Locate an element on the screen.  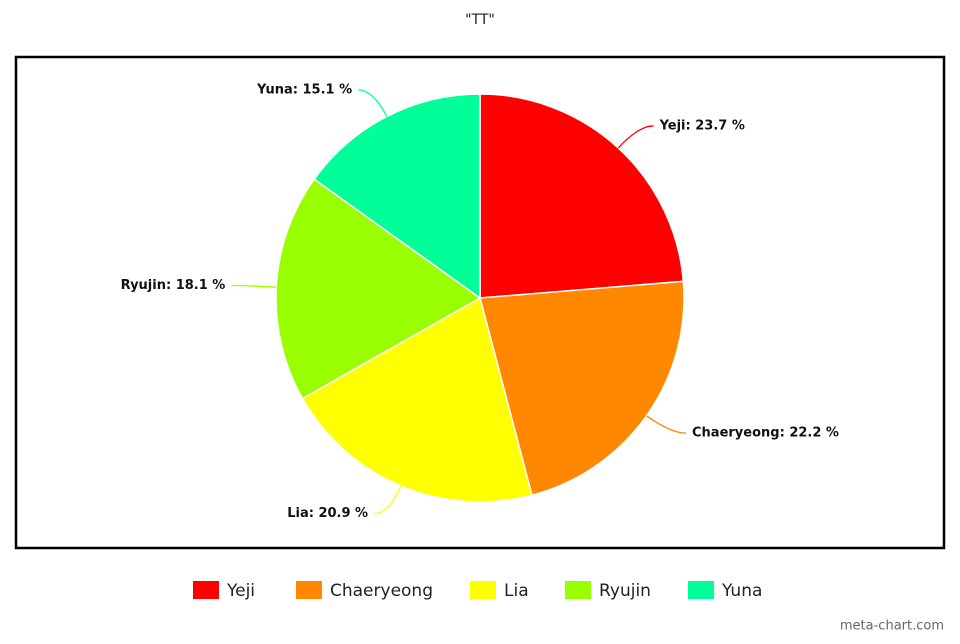
legend-label: Yeji is located at coordinates (240, 591).